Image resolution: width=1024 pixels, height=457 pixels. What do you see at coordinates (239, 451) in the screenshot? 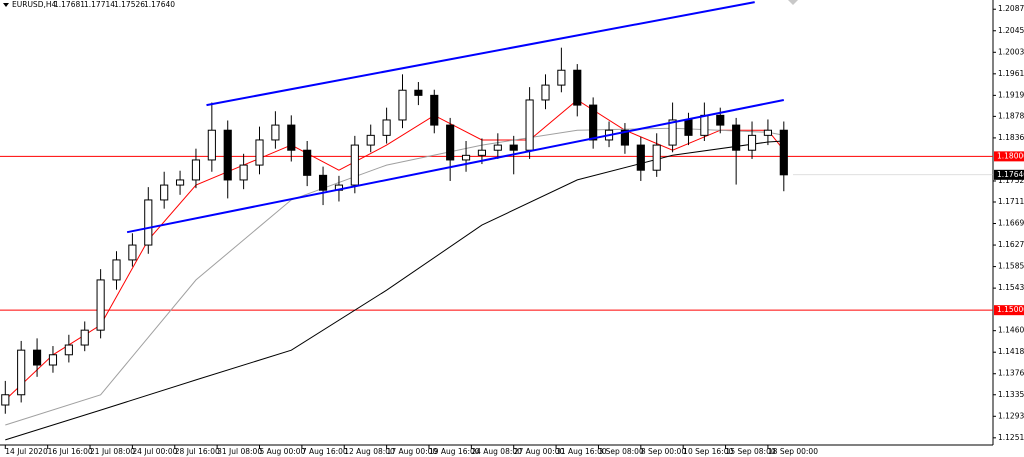
I see `x-tick-label: 31 Jul 08:00` at bounding box center [239, 451].